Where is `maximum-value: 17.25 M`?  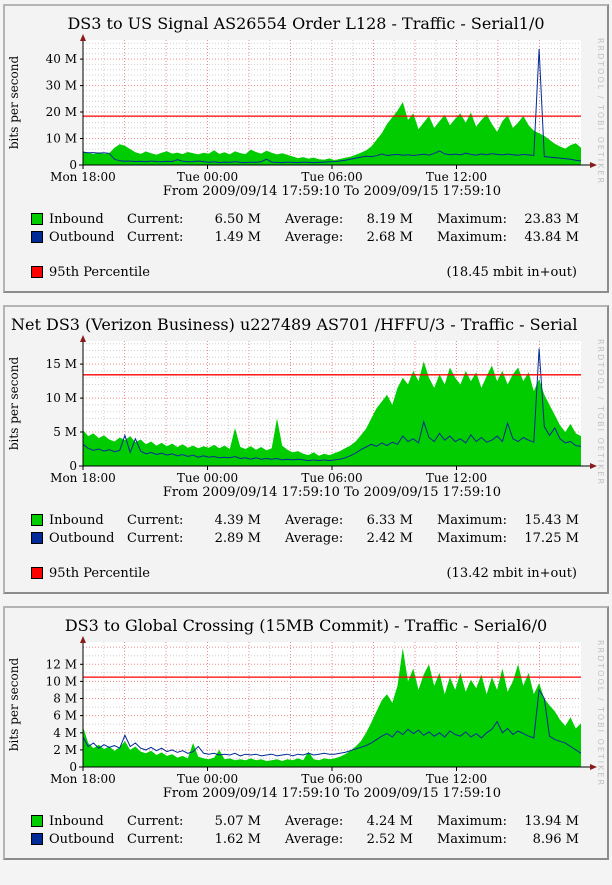 maximum-value: 17.25 M is located at coordinates (551, 538).